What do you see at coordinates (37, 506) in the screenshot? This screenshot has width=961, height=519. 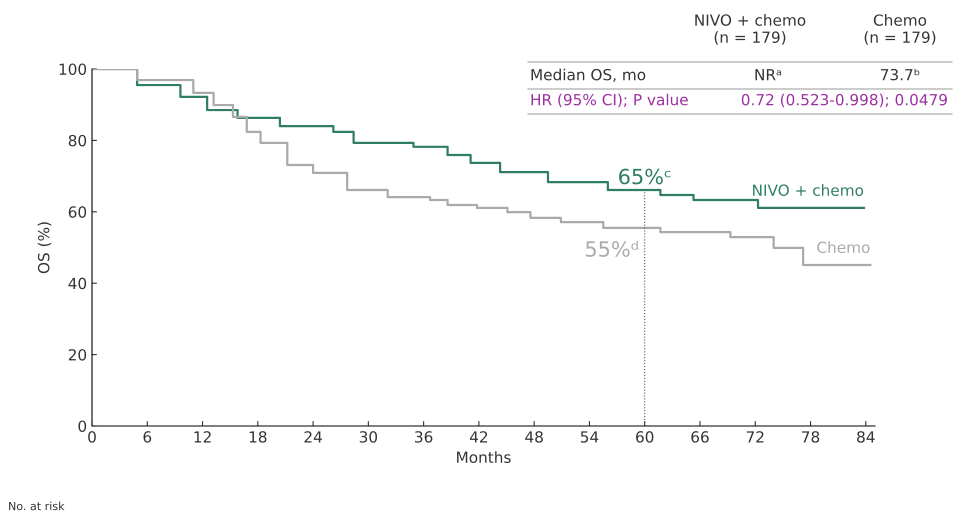 I see `text: No. at risk` at bounding box center [37, 506].